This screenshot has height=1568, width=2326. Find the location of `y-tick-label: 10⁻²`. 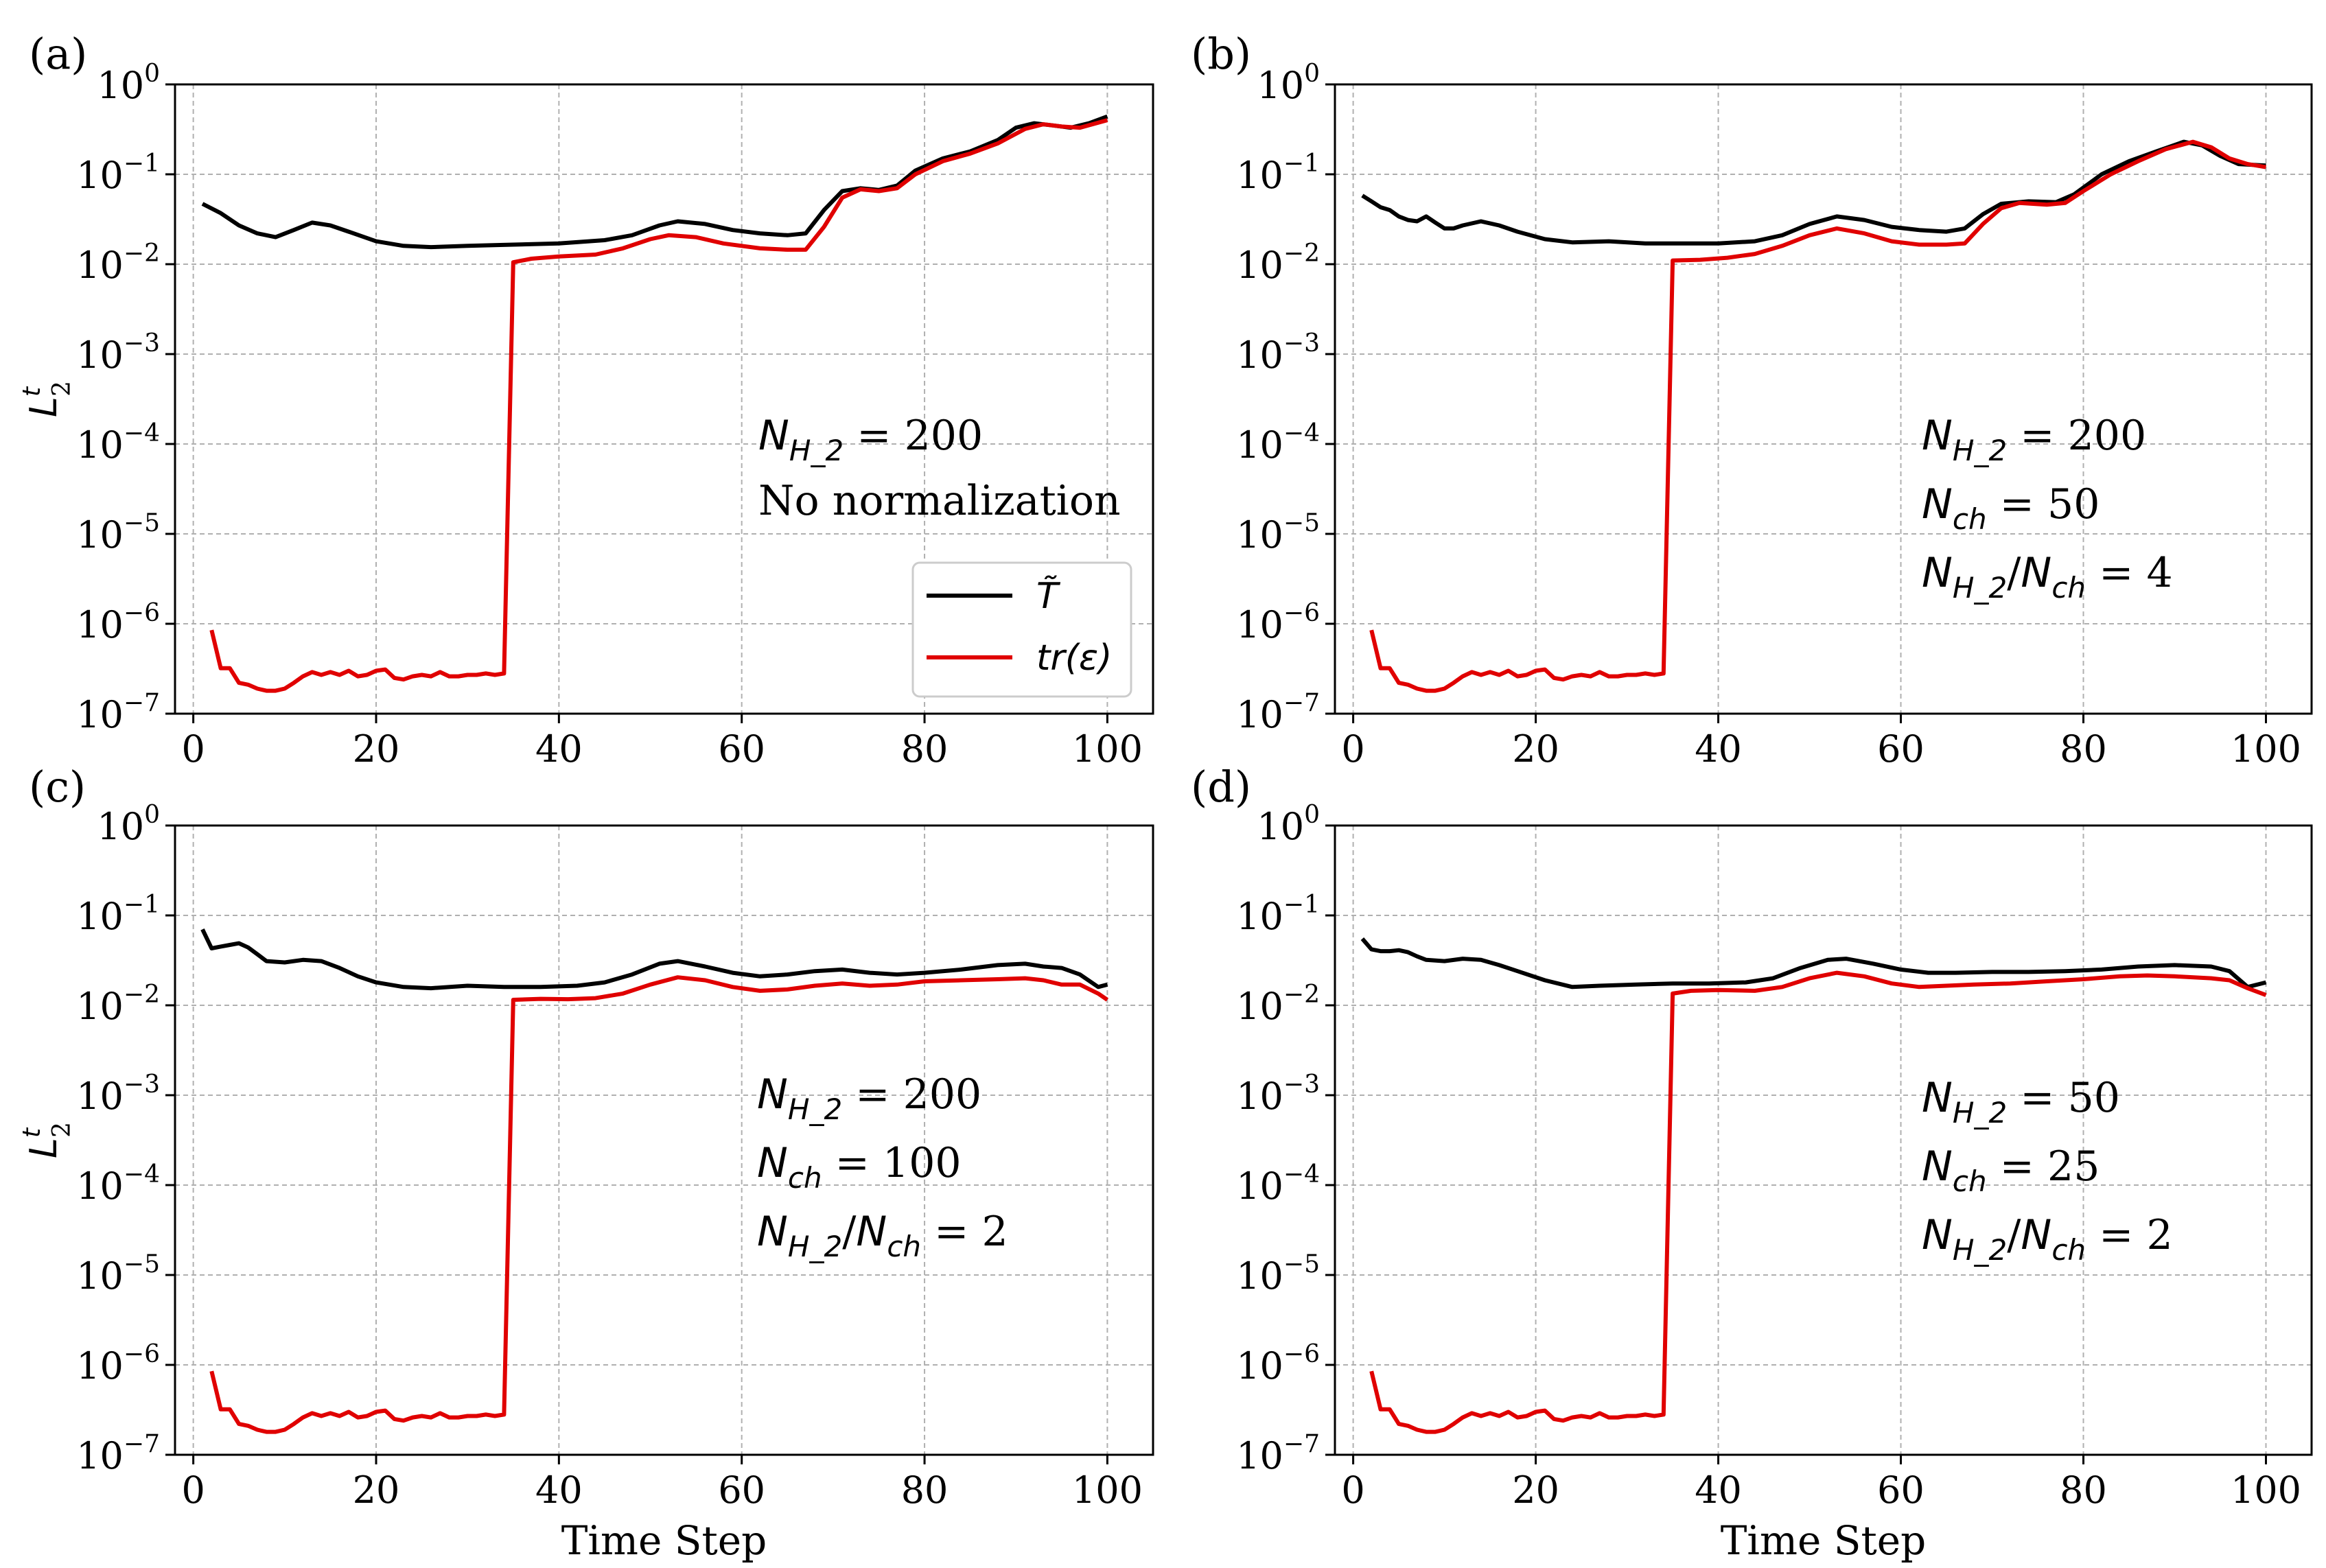

y-tick-label: 10⁻² is located at coordinates (1278, 263).